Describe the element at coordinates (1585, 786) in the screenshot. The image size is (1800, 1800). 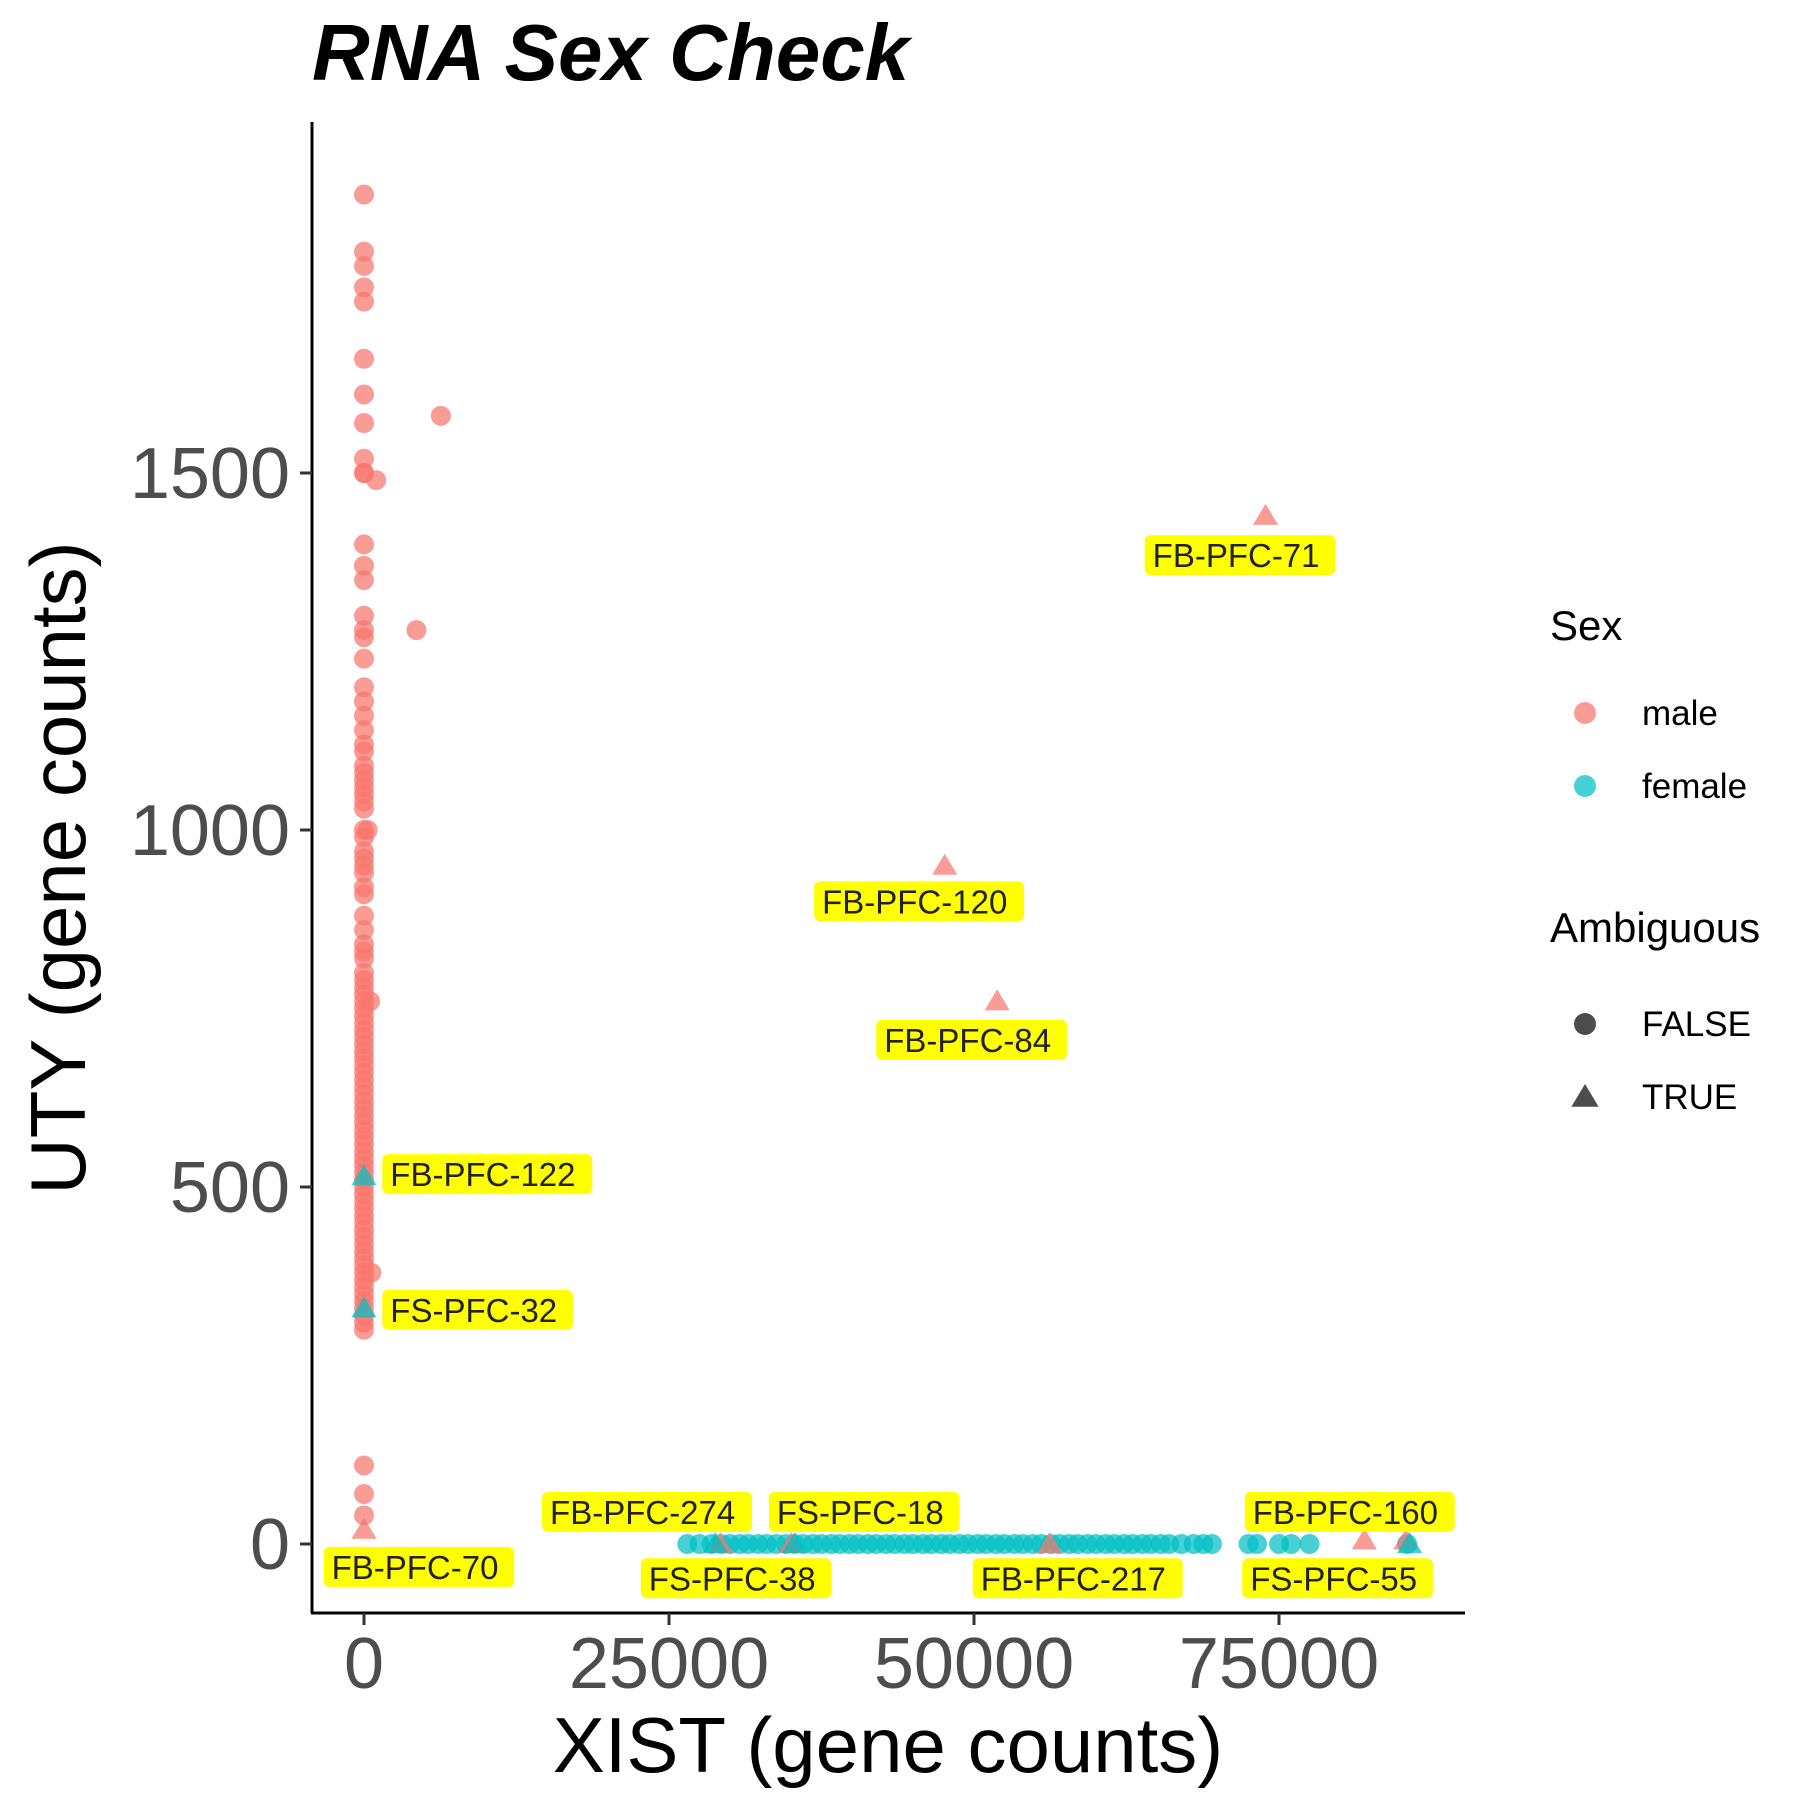
I see `legend-key-female` at that location.